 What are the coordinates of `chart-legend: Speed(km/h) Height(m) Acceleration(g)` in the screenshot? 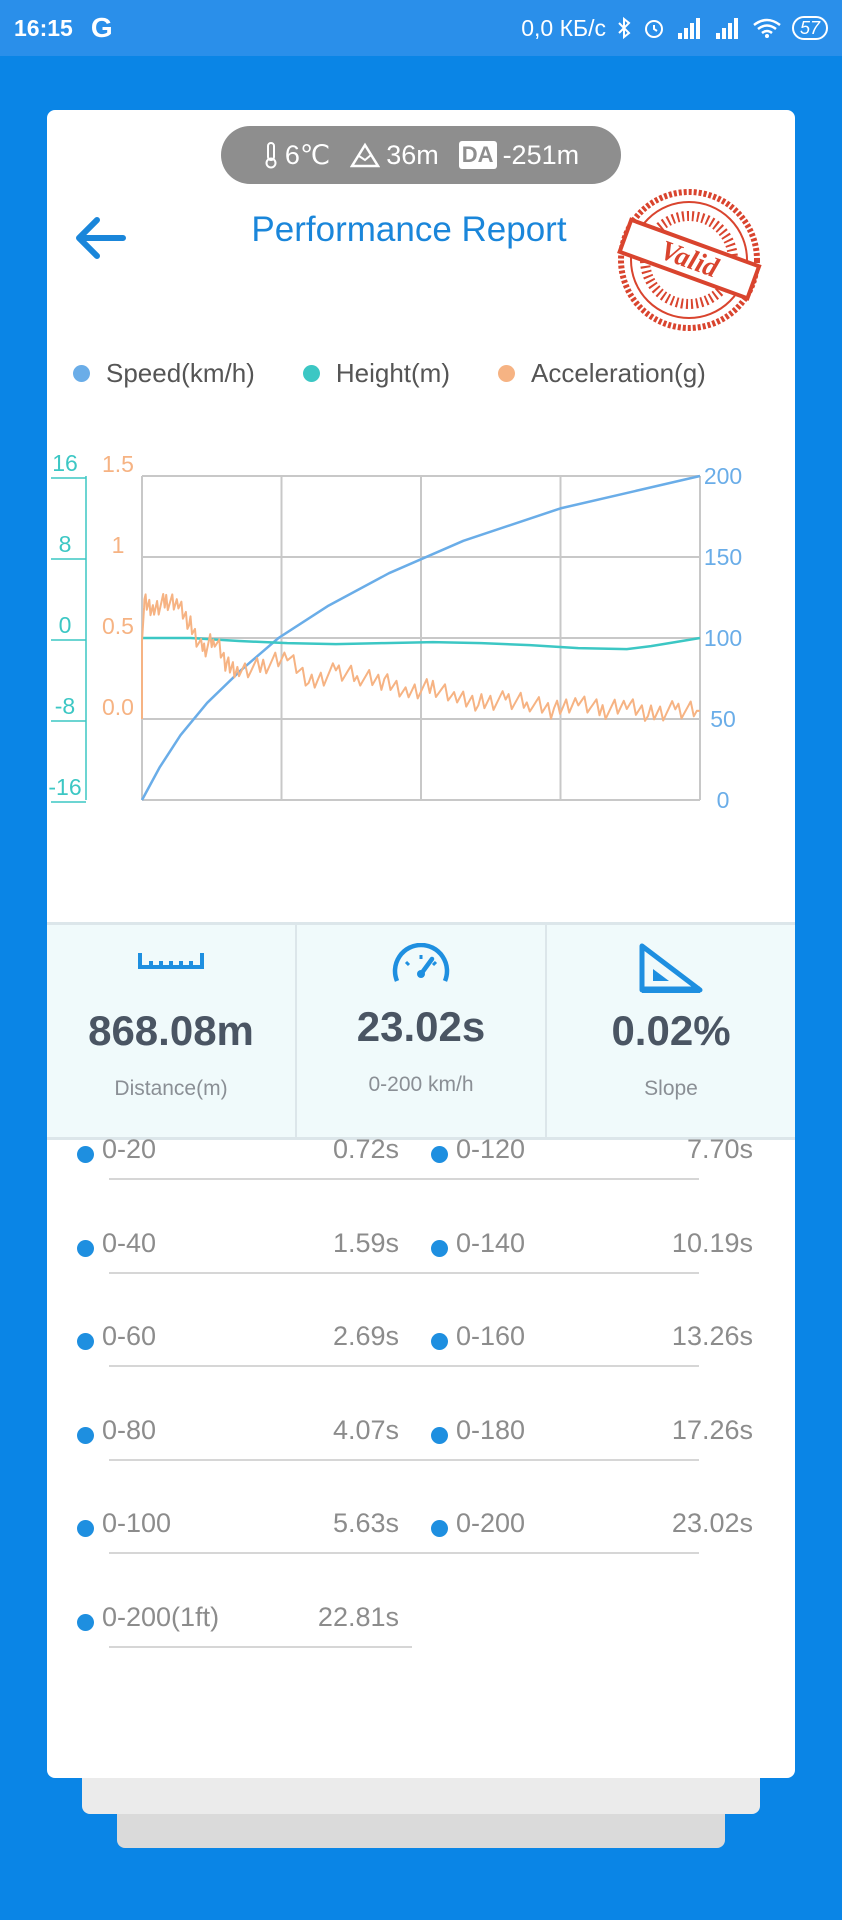 It's located at (434, 373).